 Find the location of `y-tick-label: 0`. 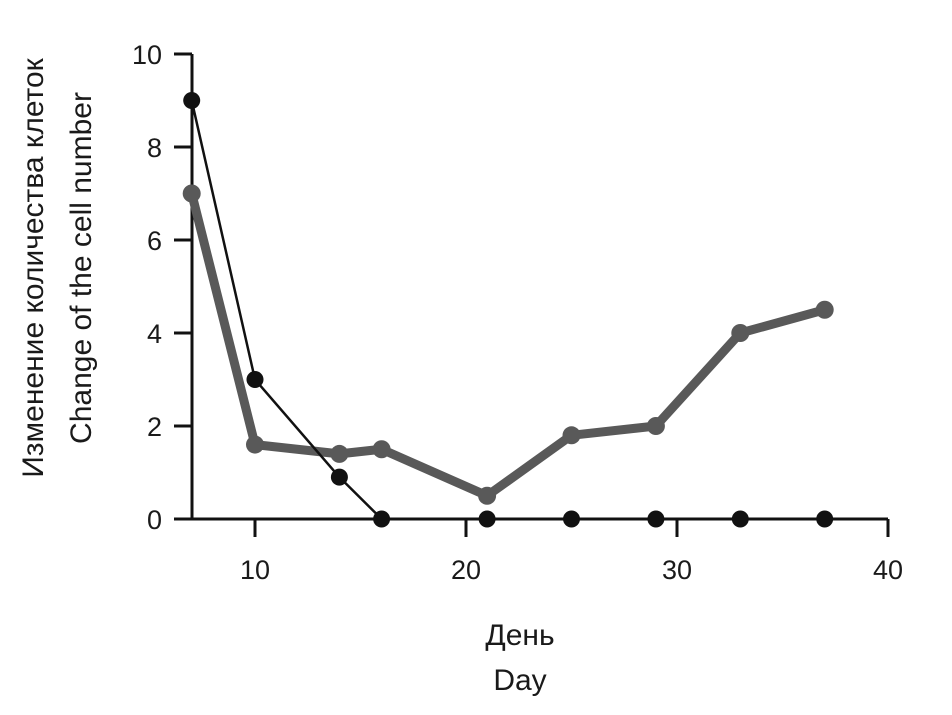

y-tick-label: 0 is located at coordinates (154, 520).